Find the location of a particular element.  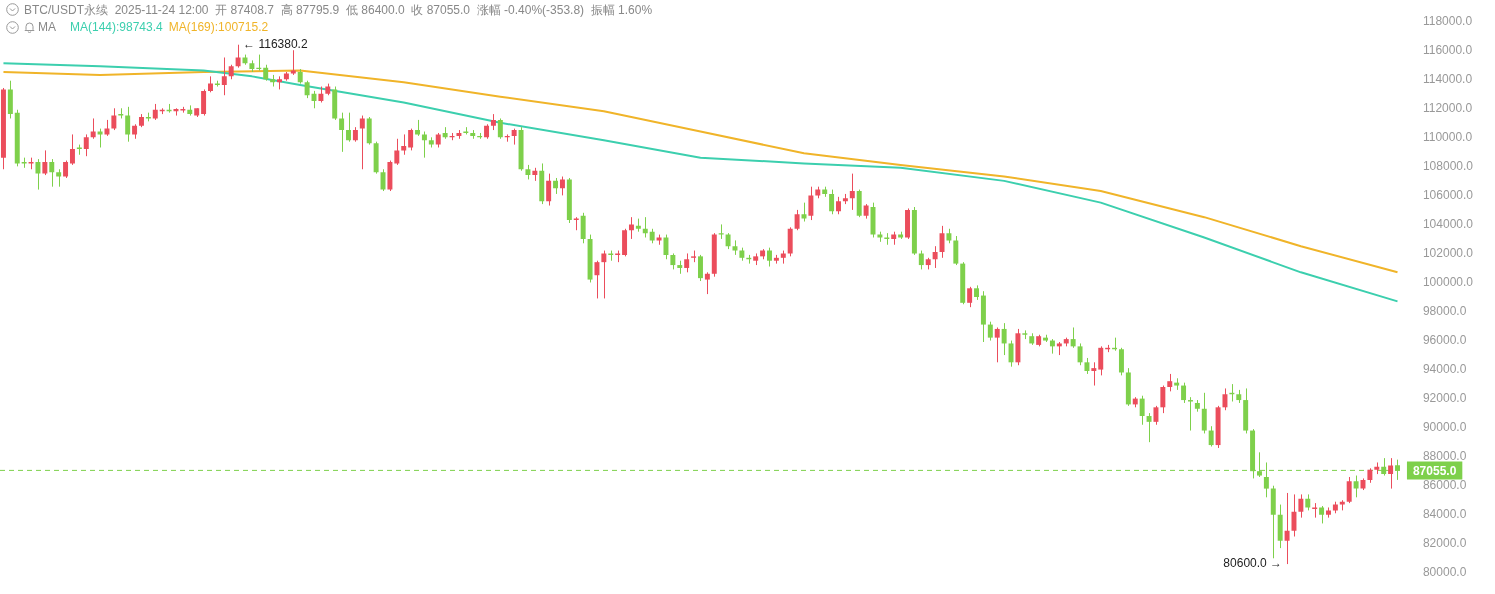

y-tick-label: 108000.0 is located at coordinates (1448, 165).